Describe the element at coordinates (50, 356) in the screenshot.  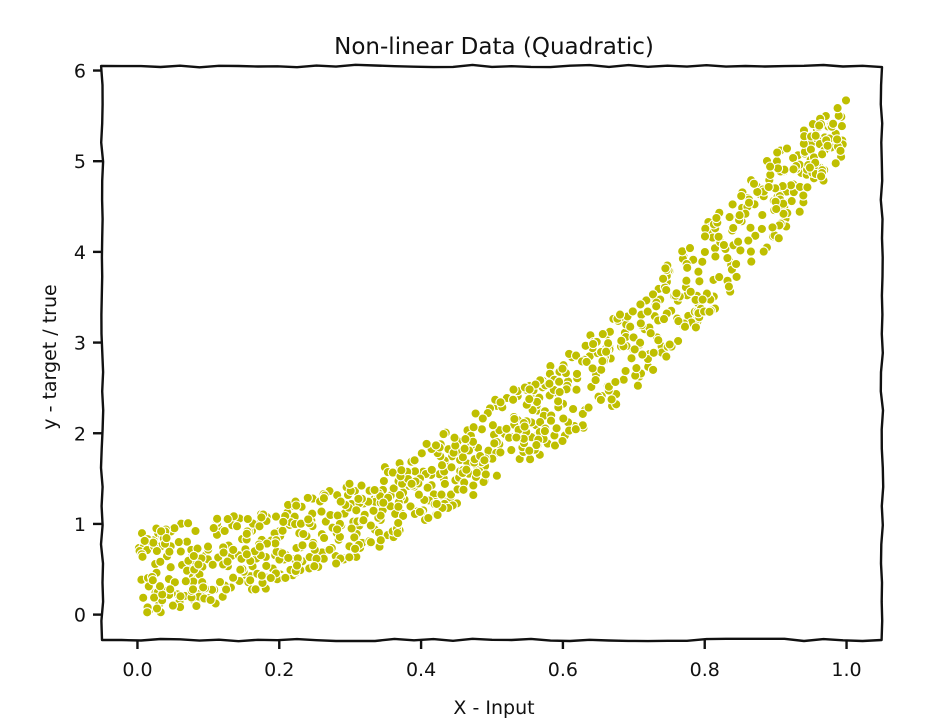
I see `y-axis-label: y - target / true` at that location.